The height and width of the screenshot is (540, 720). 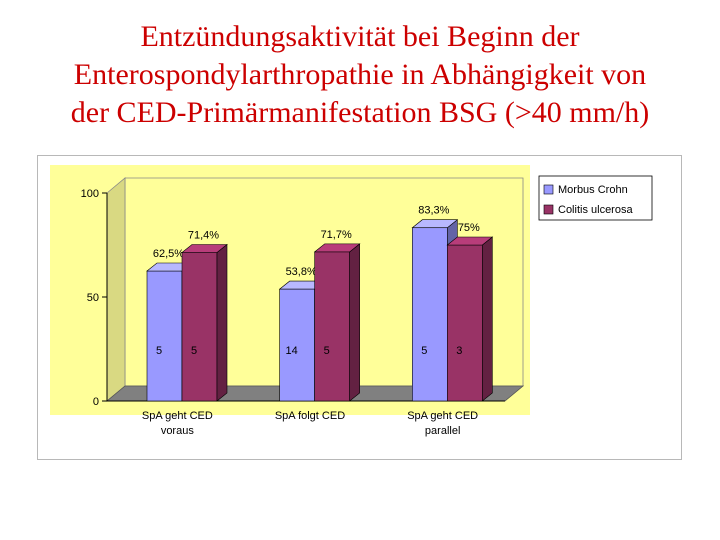 I want to click on legend-box, so click(x=595, y=198).